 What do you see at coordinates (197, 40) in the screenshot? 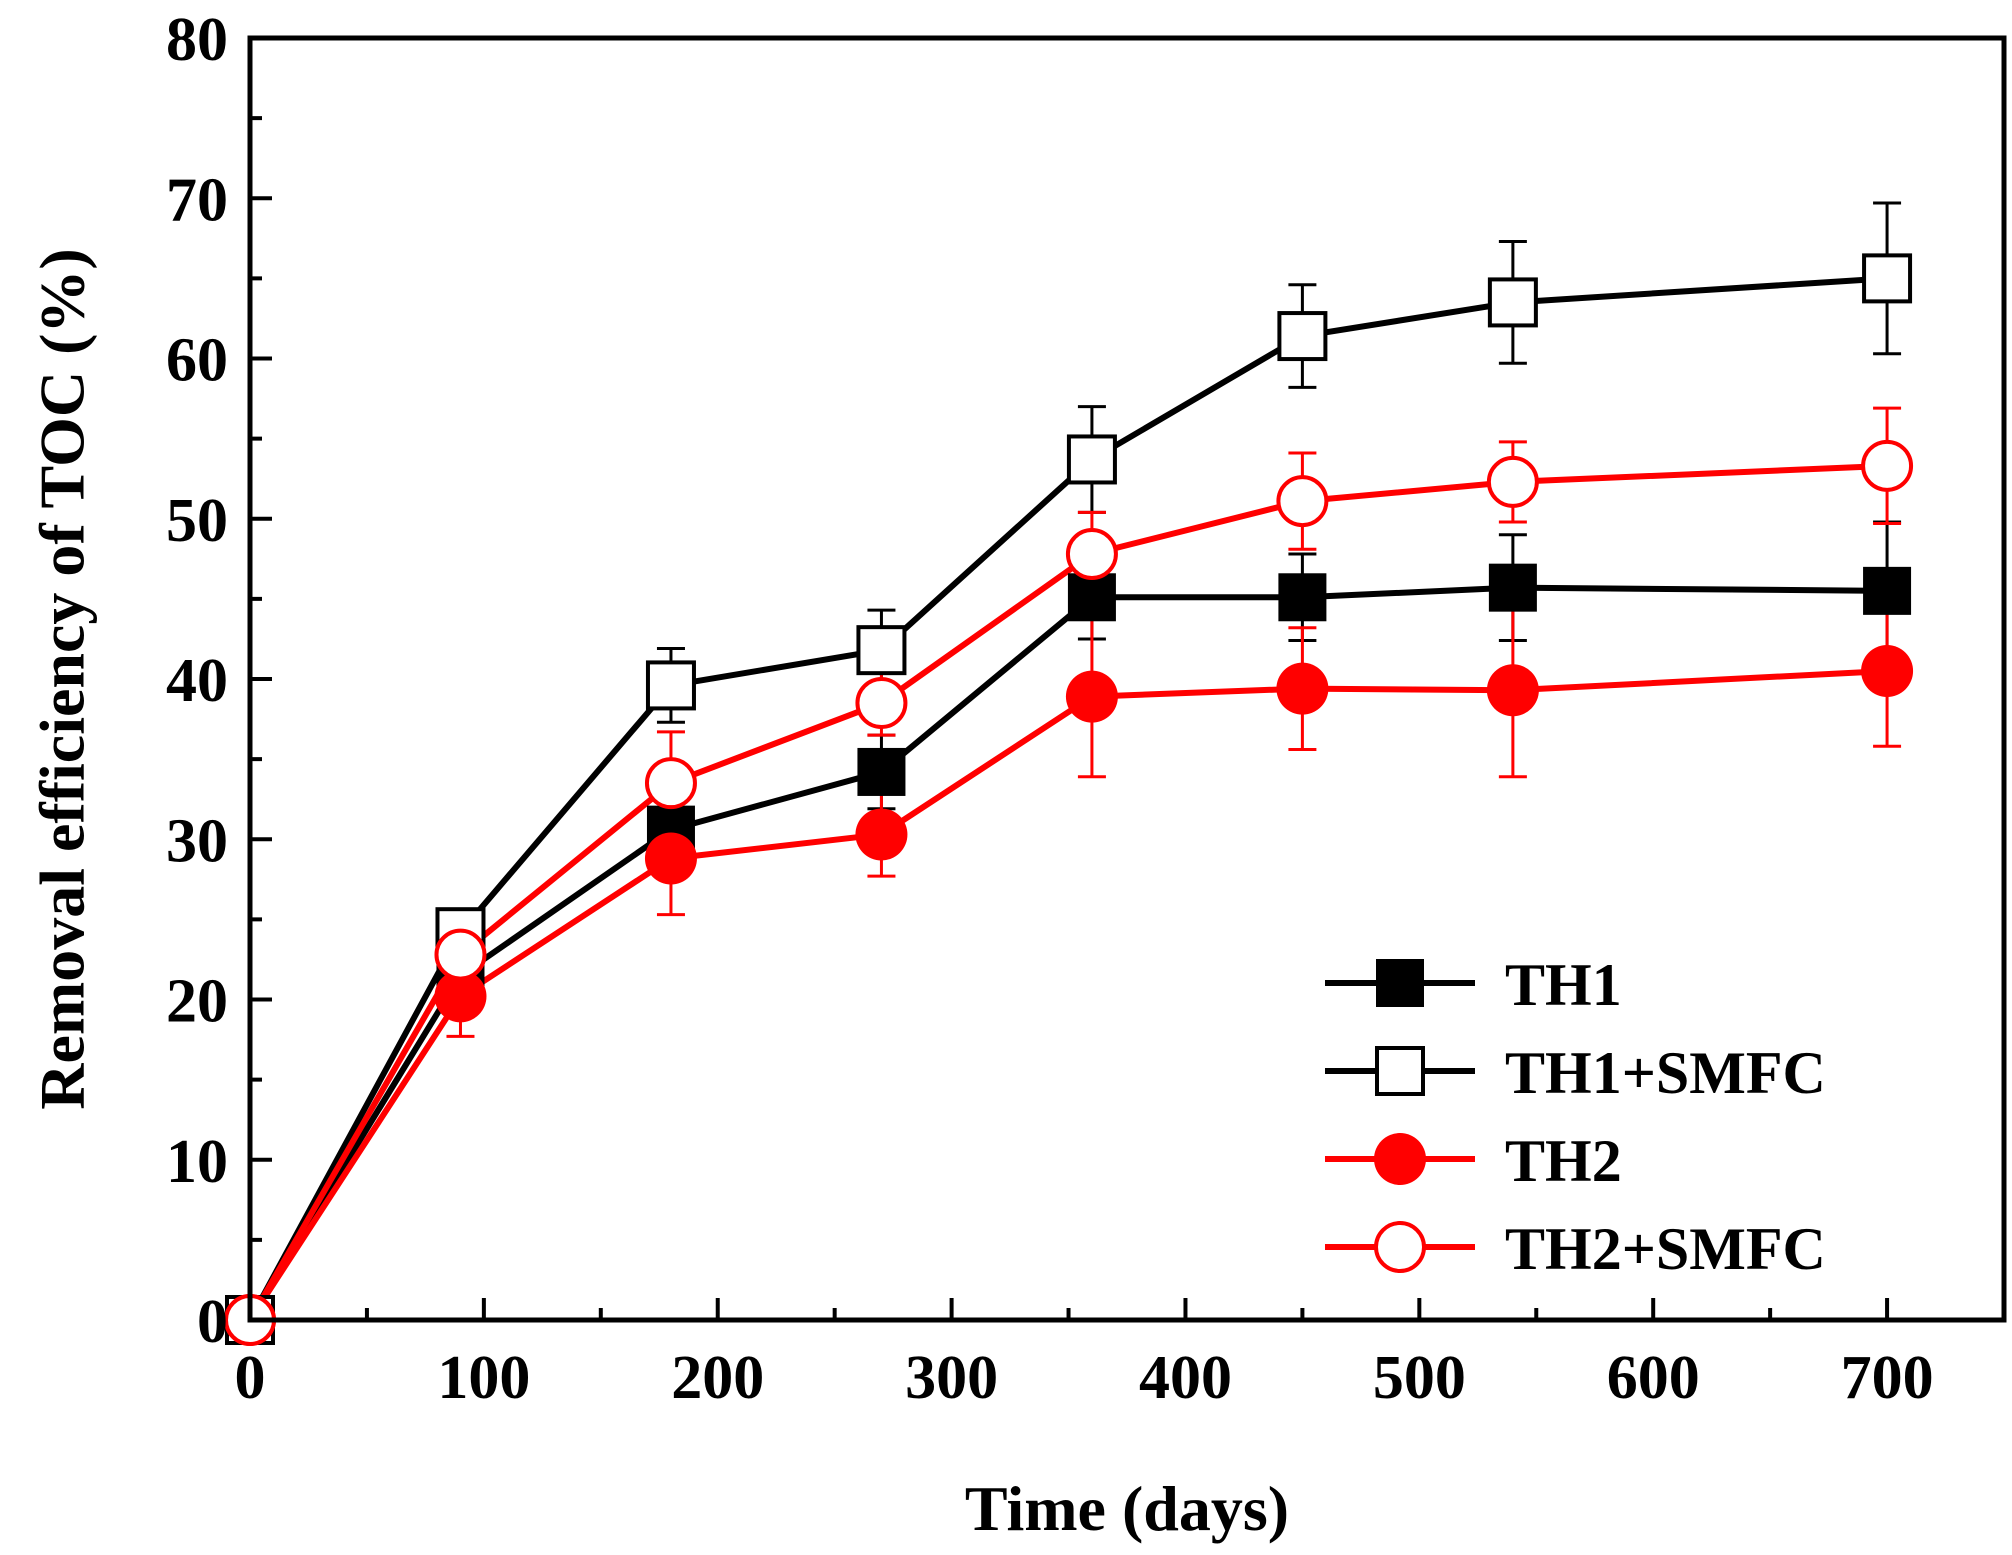
I see `y-tick-label: 80` at bounding box center [197, 40].